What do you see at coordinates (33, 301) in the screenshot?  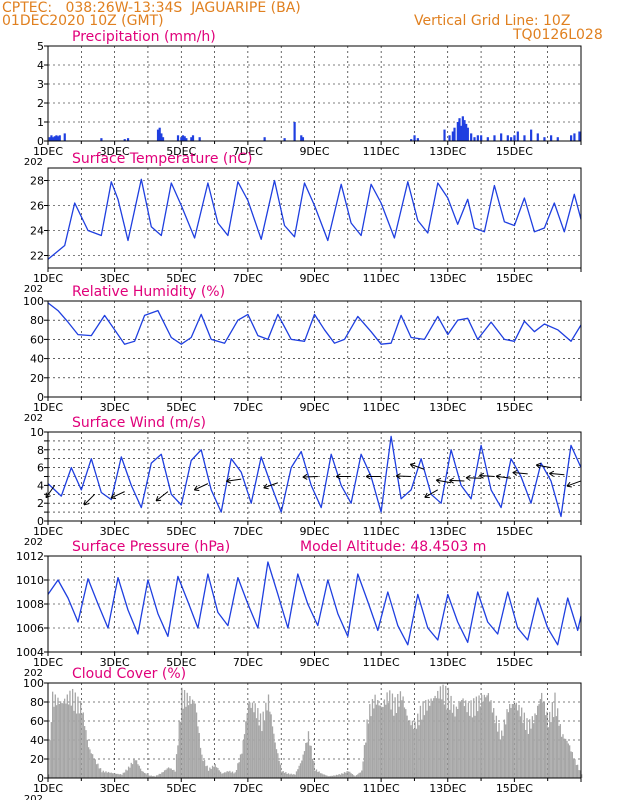 I see `y-tick-label: 100` at bounding box center [33, 301].